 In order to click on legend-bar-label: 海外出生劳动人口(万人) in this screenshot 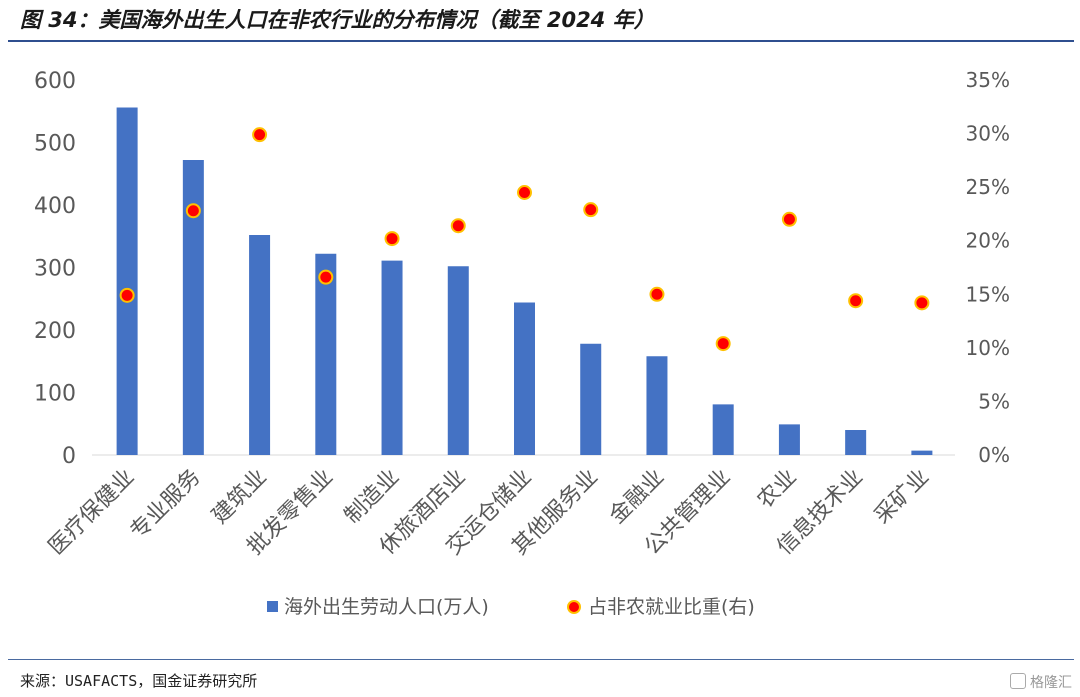, I will do `click(386, 607)`.